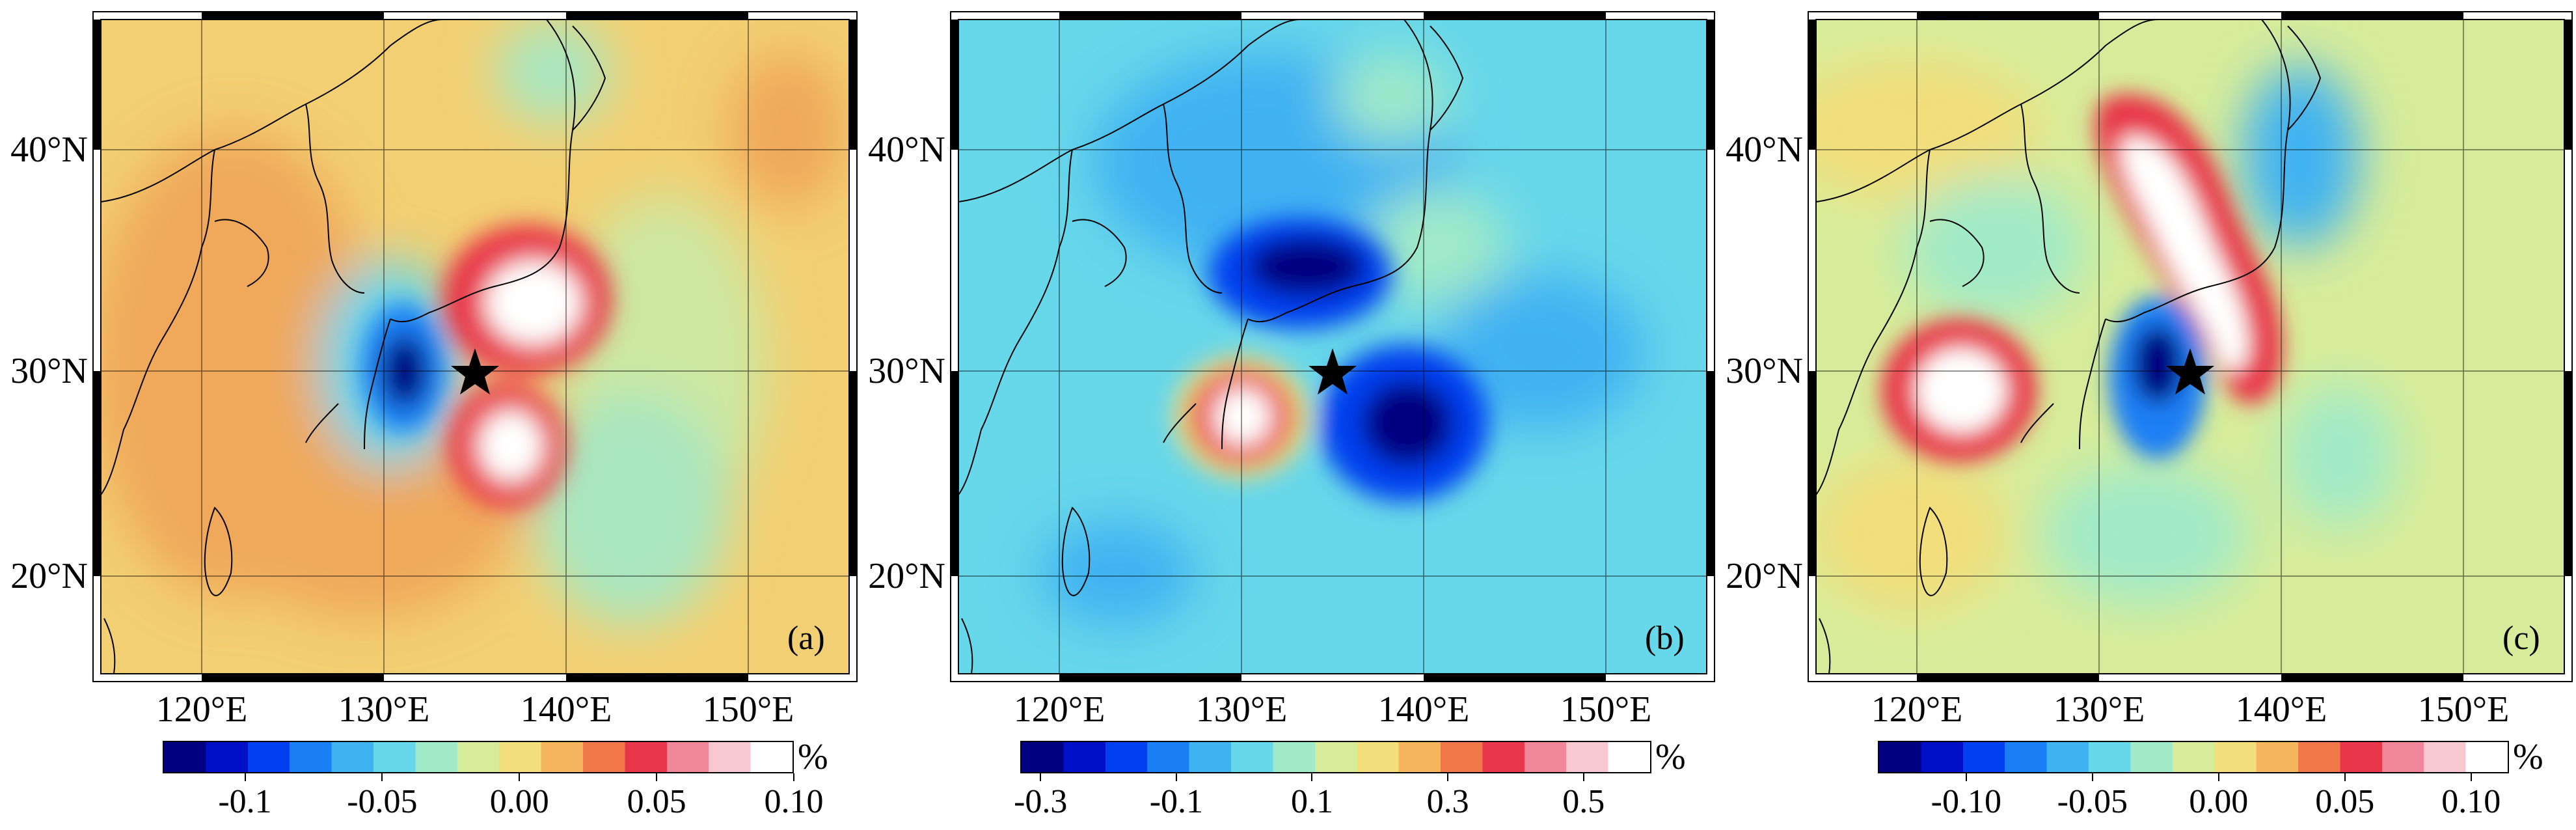  What do you see at coordinates (1041, 801) in the screenshot?
I see `colorbar-tick-label: -0.3` at bounding box center [1041, 801].